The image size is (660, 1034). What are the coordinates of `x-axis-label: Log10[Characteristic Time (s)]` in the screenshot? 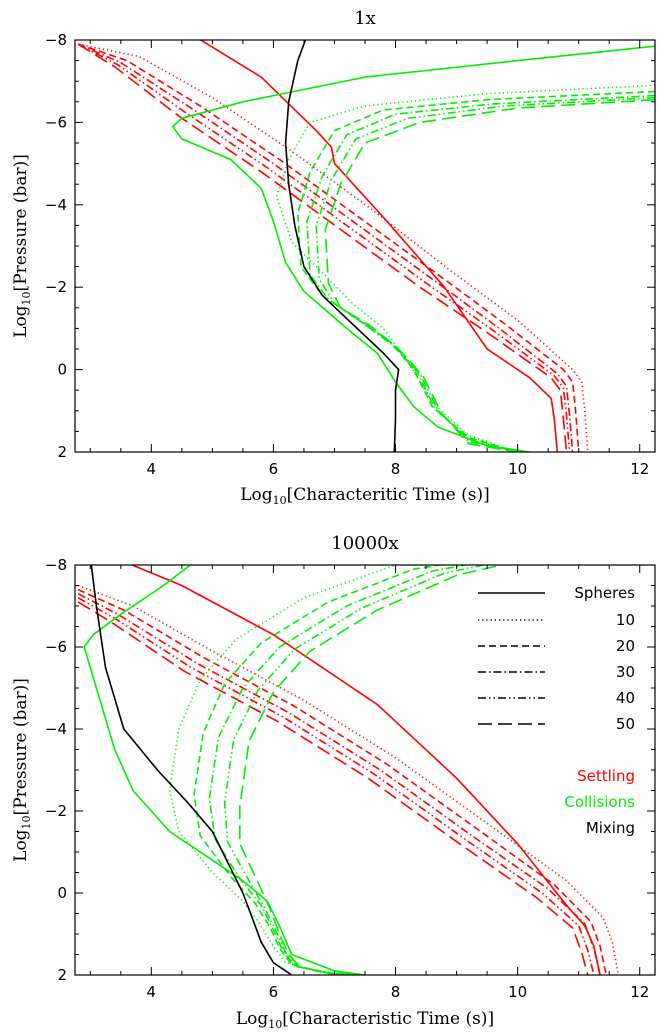 It's located at (365, 1020).